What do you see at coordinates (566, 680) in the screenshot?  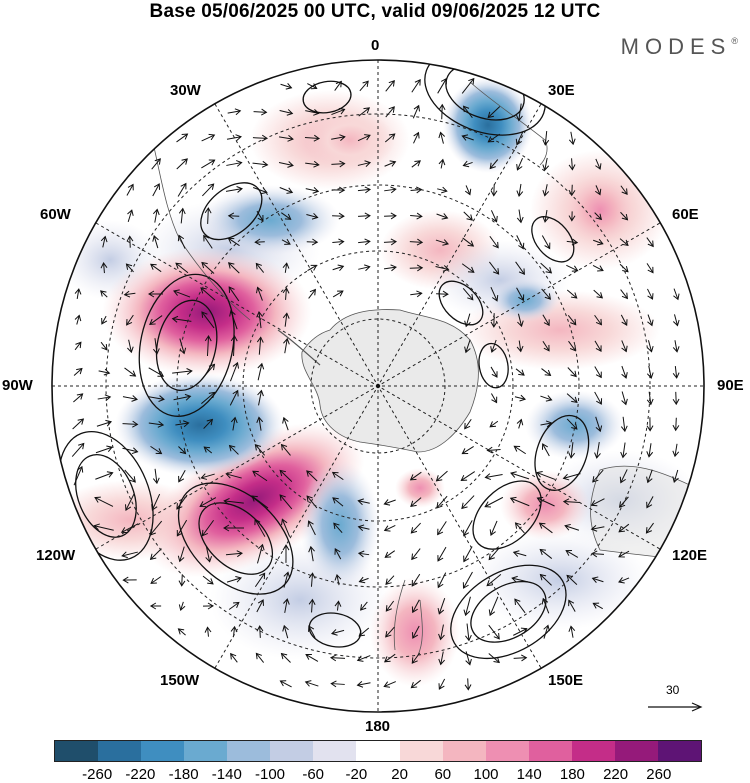 I see `lon-label-150e: 150E` at bounding box center [566, 680].